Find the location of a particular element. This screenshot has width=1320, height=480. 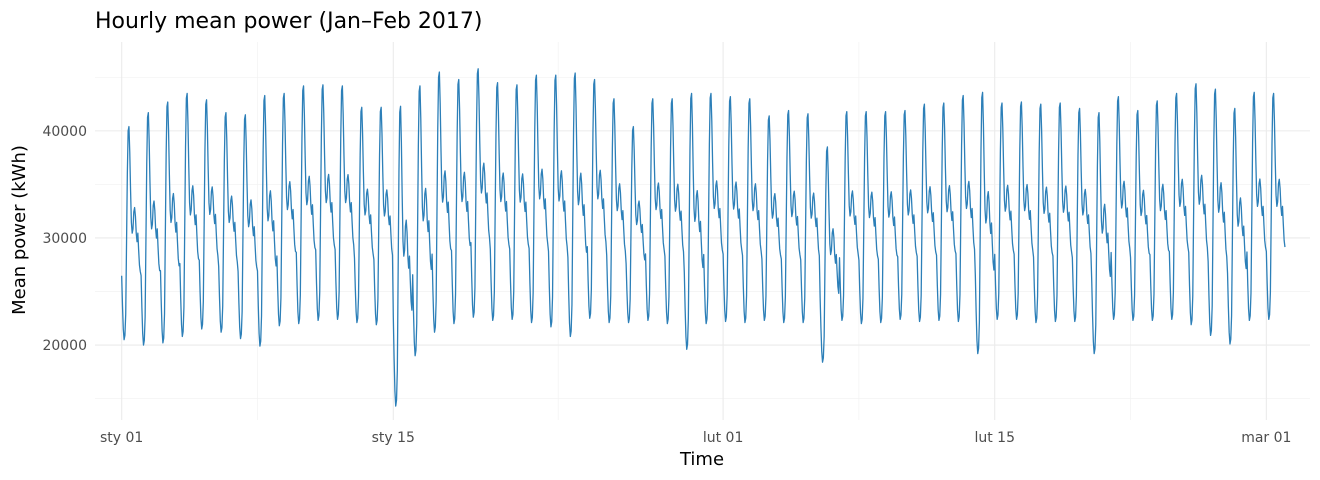

y-tick-label: 20000 is located at coordinates (64, 346).